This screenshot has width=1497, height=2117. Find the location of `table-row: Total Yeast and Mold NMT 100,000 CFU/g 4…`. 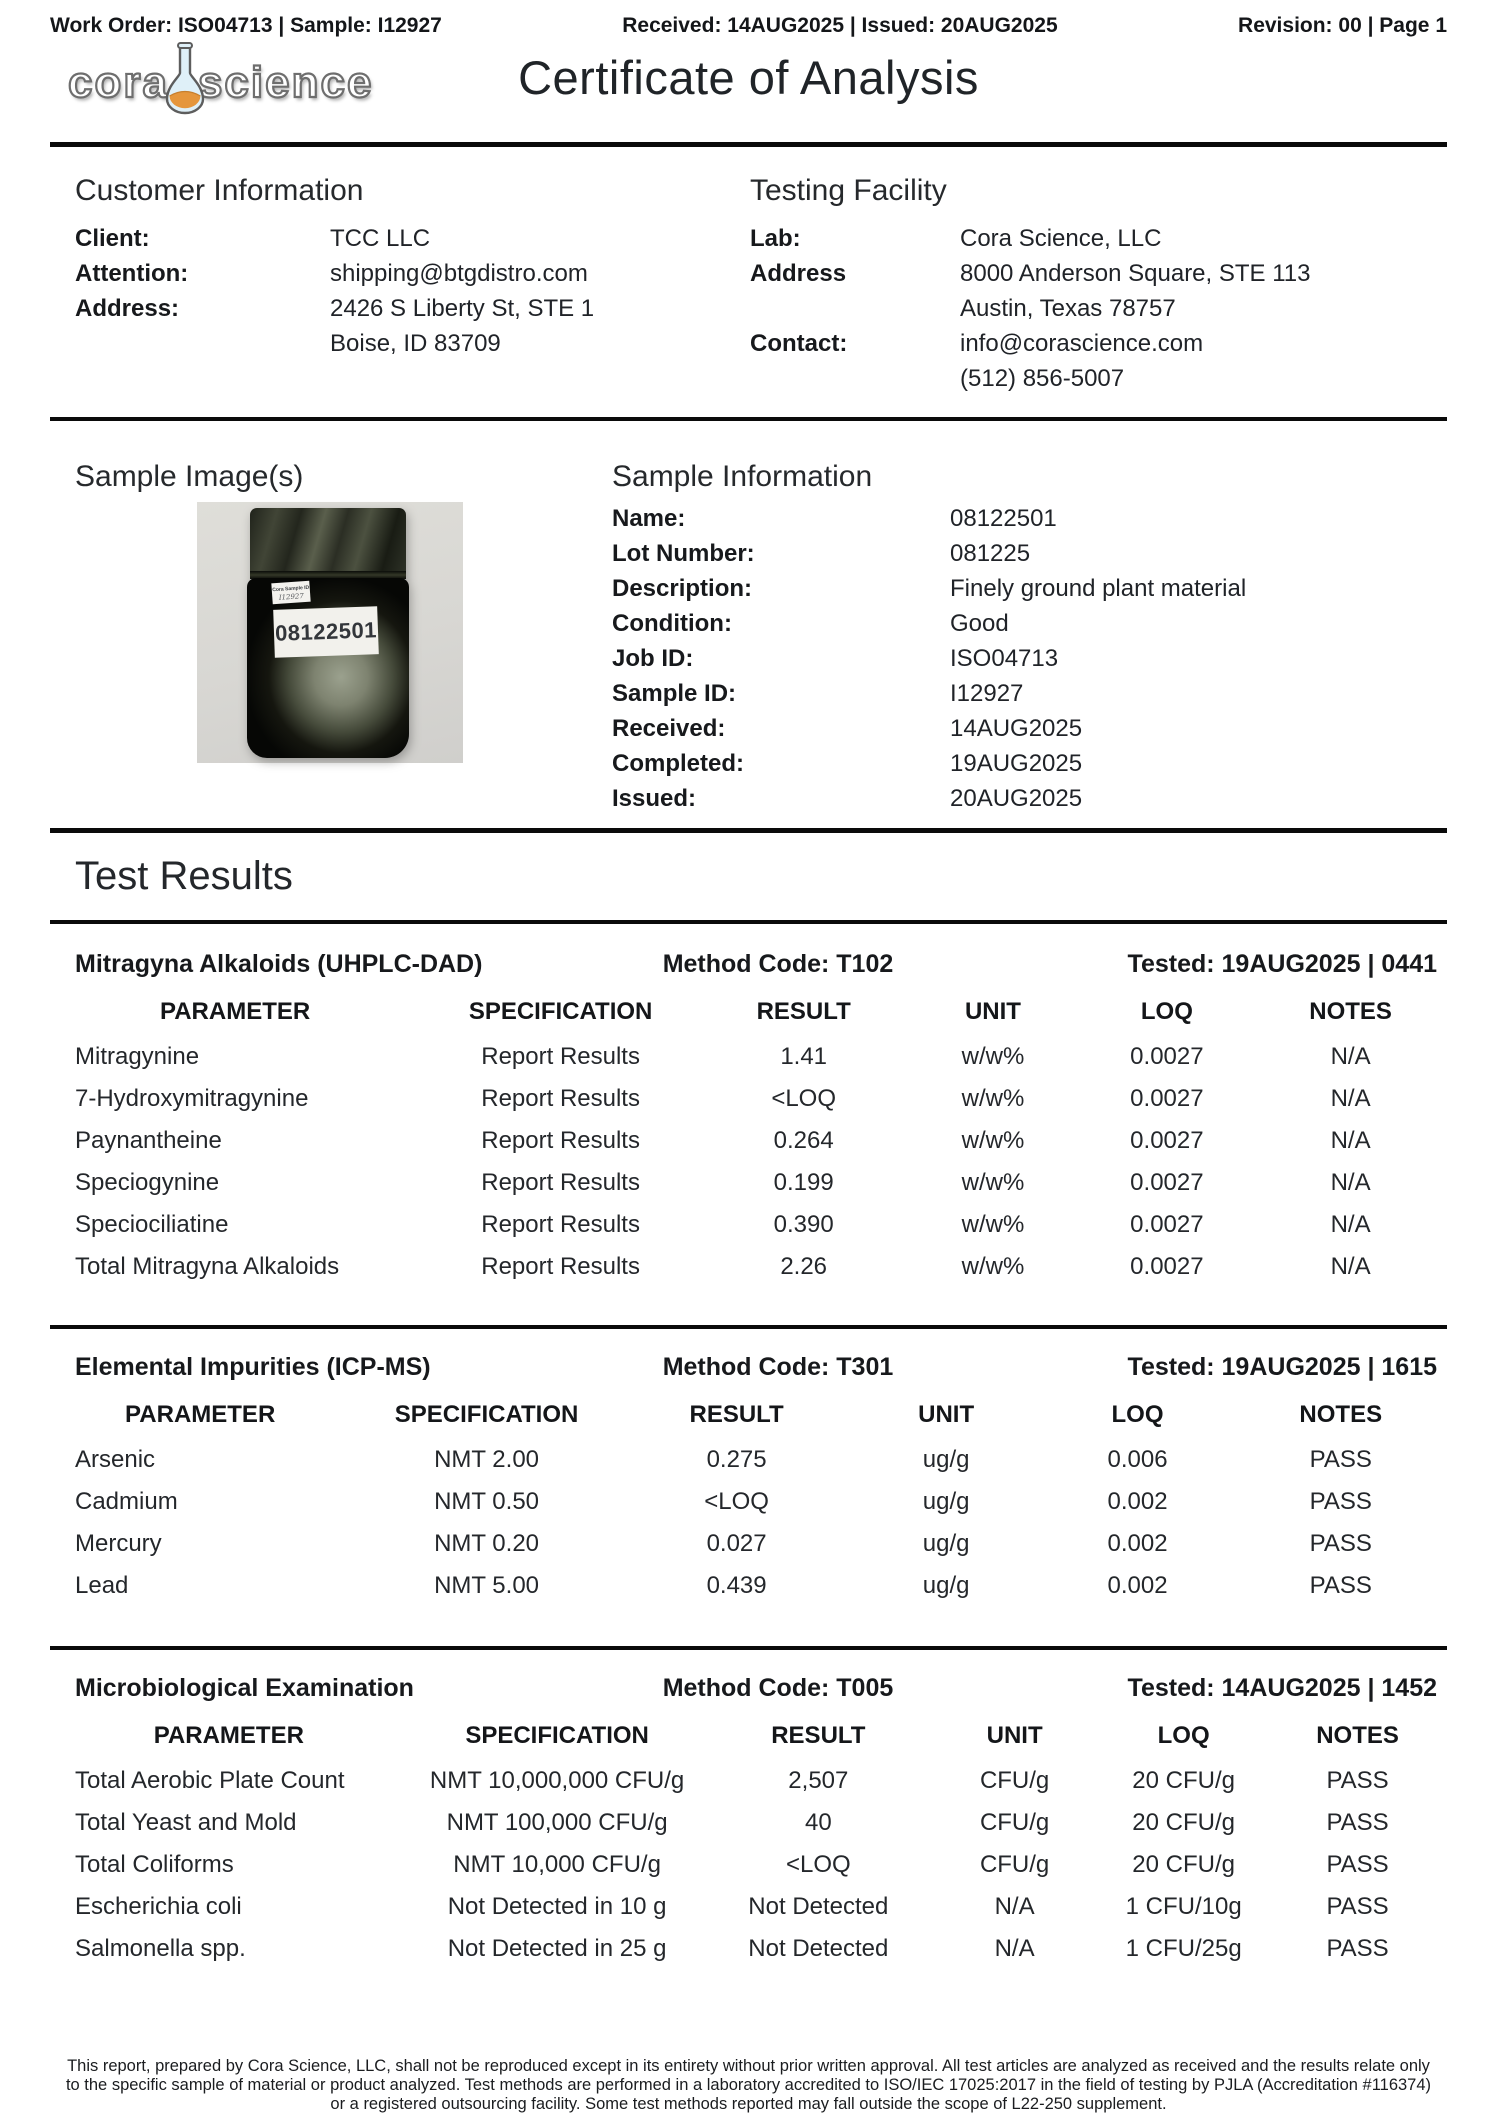

table-row: Total Yeast and Mold NMT 100,000 CFU/g 4… is located at coordinates (748, 1823).